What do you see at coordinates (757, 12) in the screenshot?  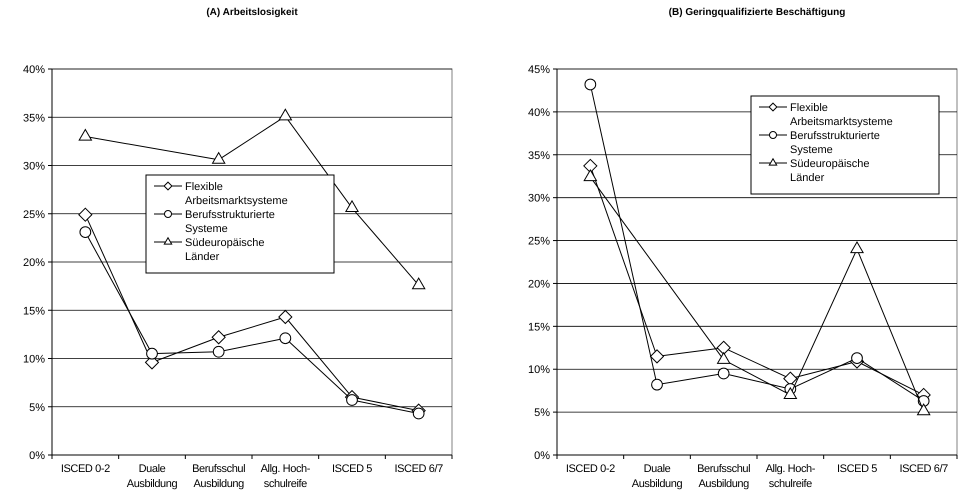 I see `chart-title: (B) Geringqualifizierte Beschäftigung` at bounding box center [757, 12].